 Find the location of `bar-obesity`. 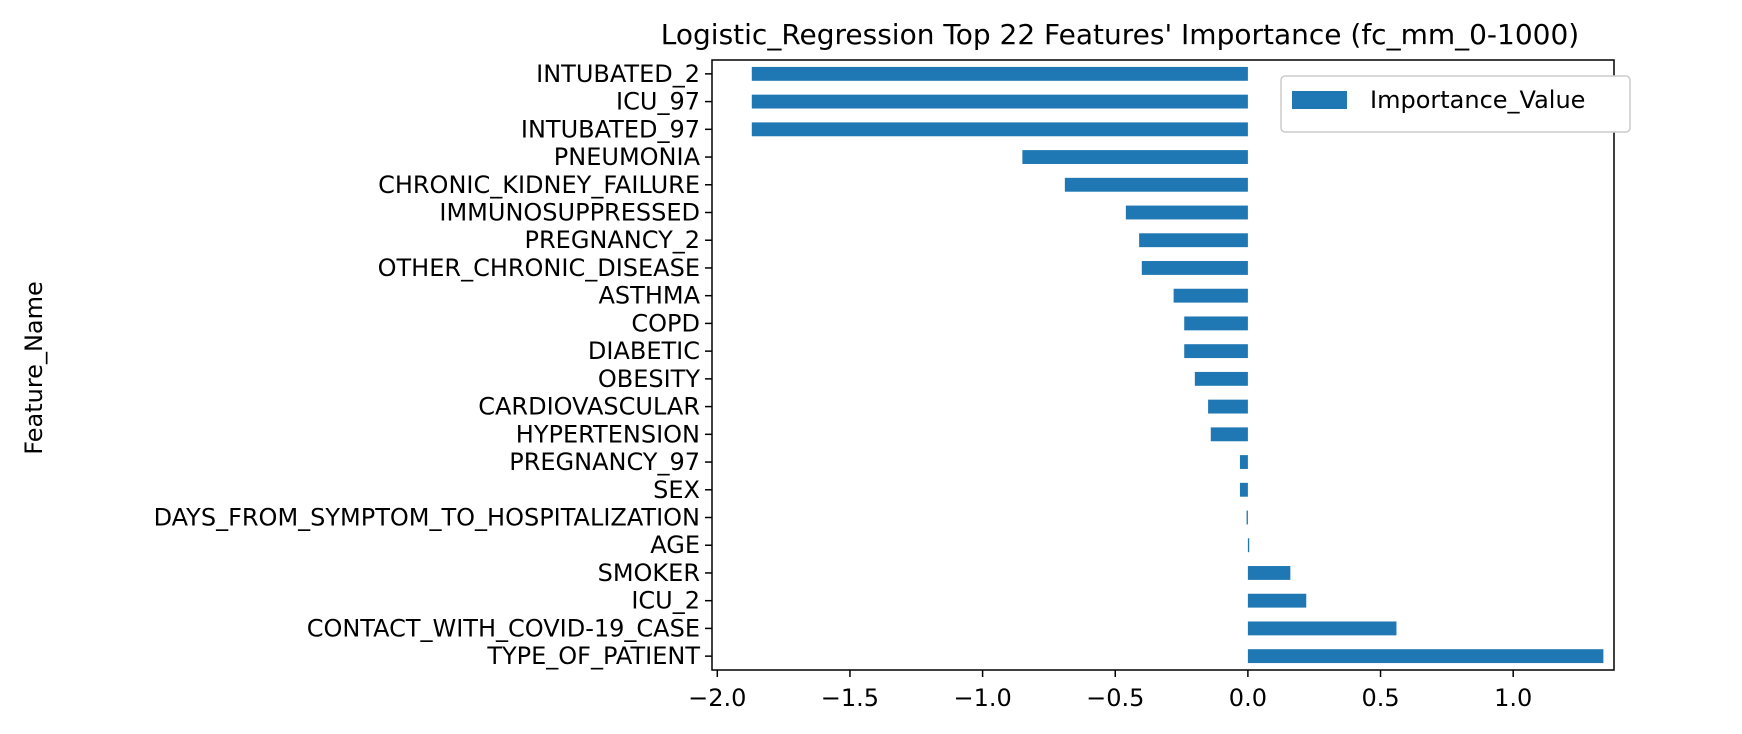

bar-obesity is located at coordinates (1221, 378).